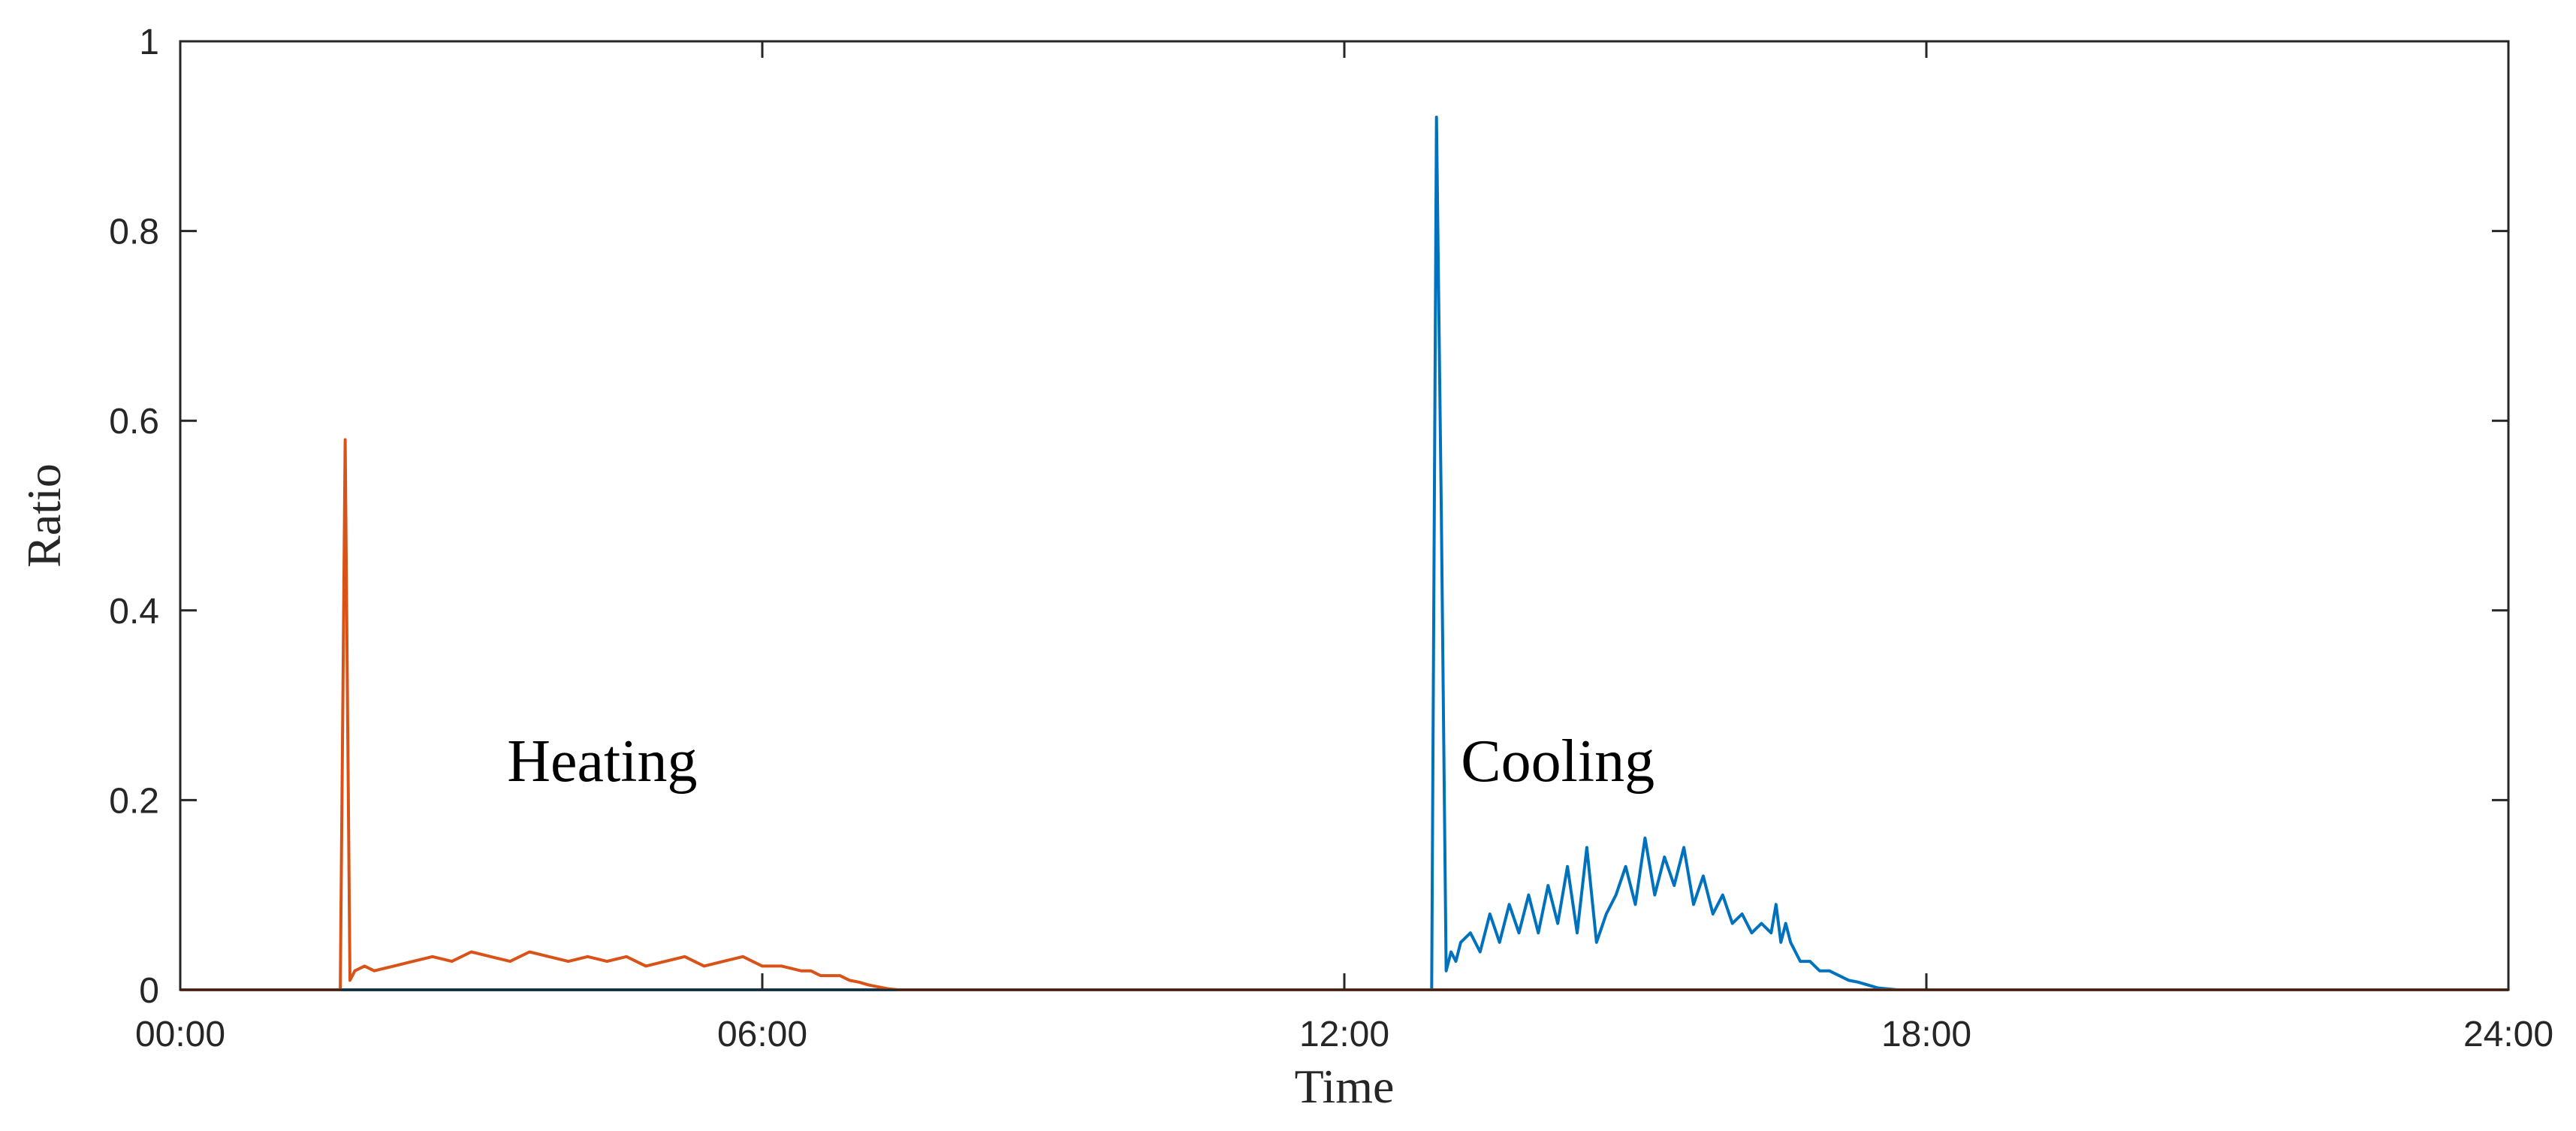 This screenshot has height=1131, width=2576. What do you see at coordinates (134, 232) in the screenshot?
I see `y-tick-label: 0.8` at bounding box center [134, 232].